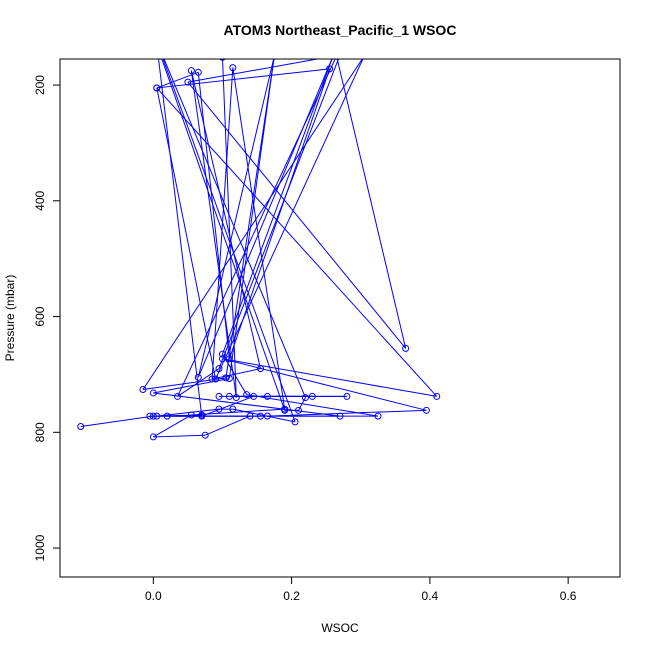 The image size is (650, 650). I want to click on x-axis-label: WSOC, so click(340, 628).